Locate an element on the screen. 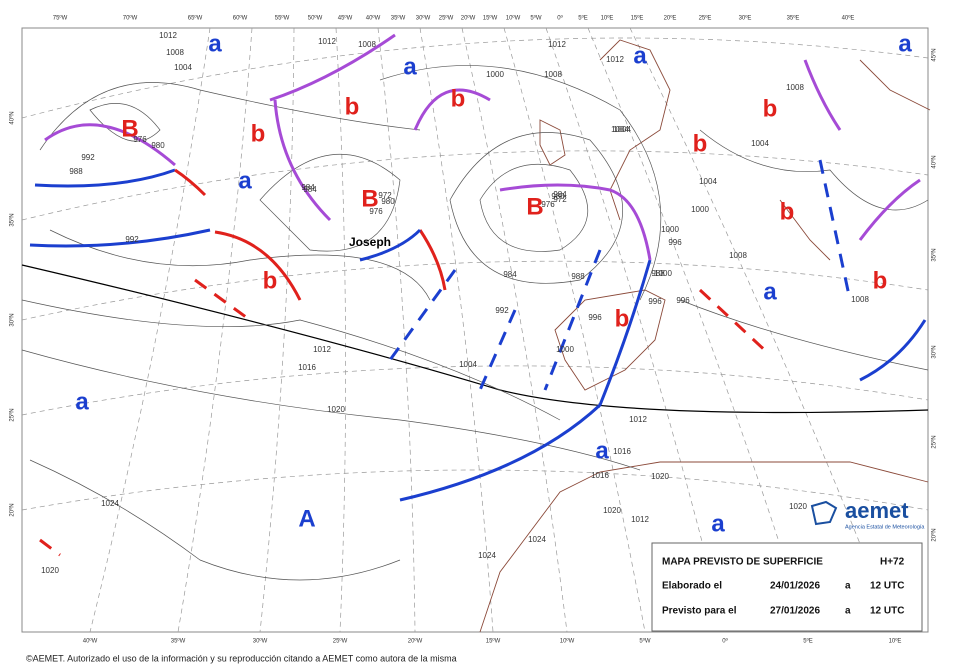  longitude-label: 50ºW is located at coordinates (315, 18).